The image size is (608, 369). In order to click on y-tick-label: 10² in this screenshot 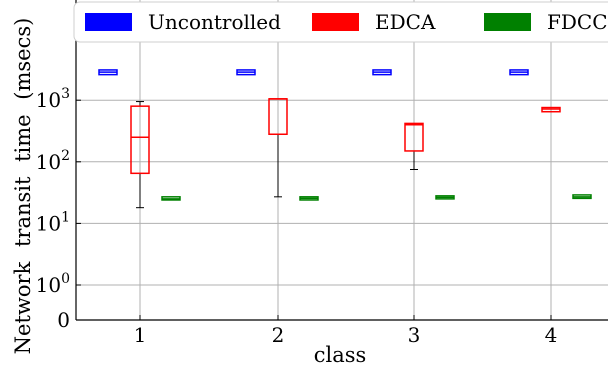, I will do `click(53, 161)`.